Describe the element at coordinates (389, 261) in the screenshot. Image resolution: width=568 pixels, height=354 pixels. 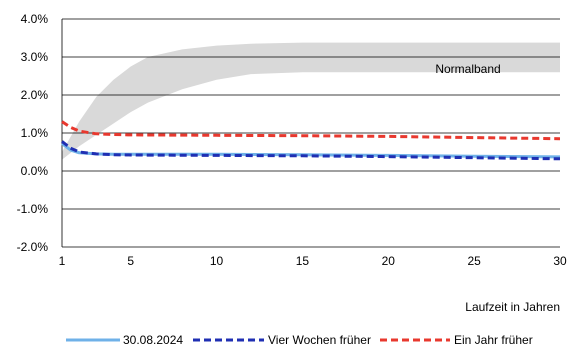
I see `x-tick-label: 20` at that location.